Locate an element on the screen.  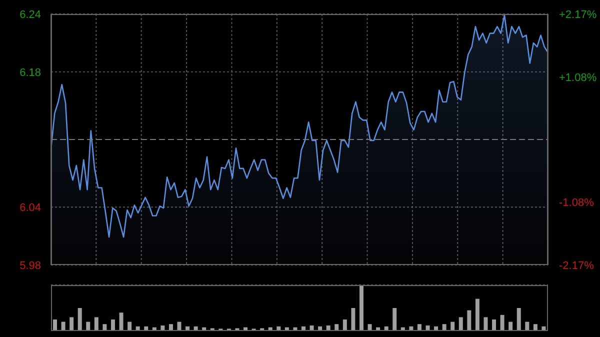
y2-tick-label: -2.17% is located at coordinates (576, 266).